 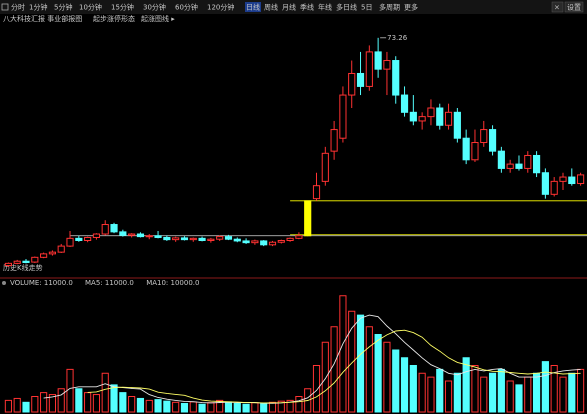 What do you see at coordinates (389, 7) in the screenshot?
I see `period-tab: 多周期` at bounding box center [389, 7].